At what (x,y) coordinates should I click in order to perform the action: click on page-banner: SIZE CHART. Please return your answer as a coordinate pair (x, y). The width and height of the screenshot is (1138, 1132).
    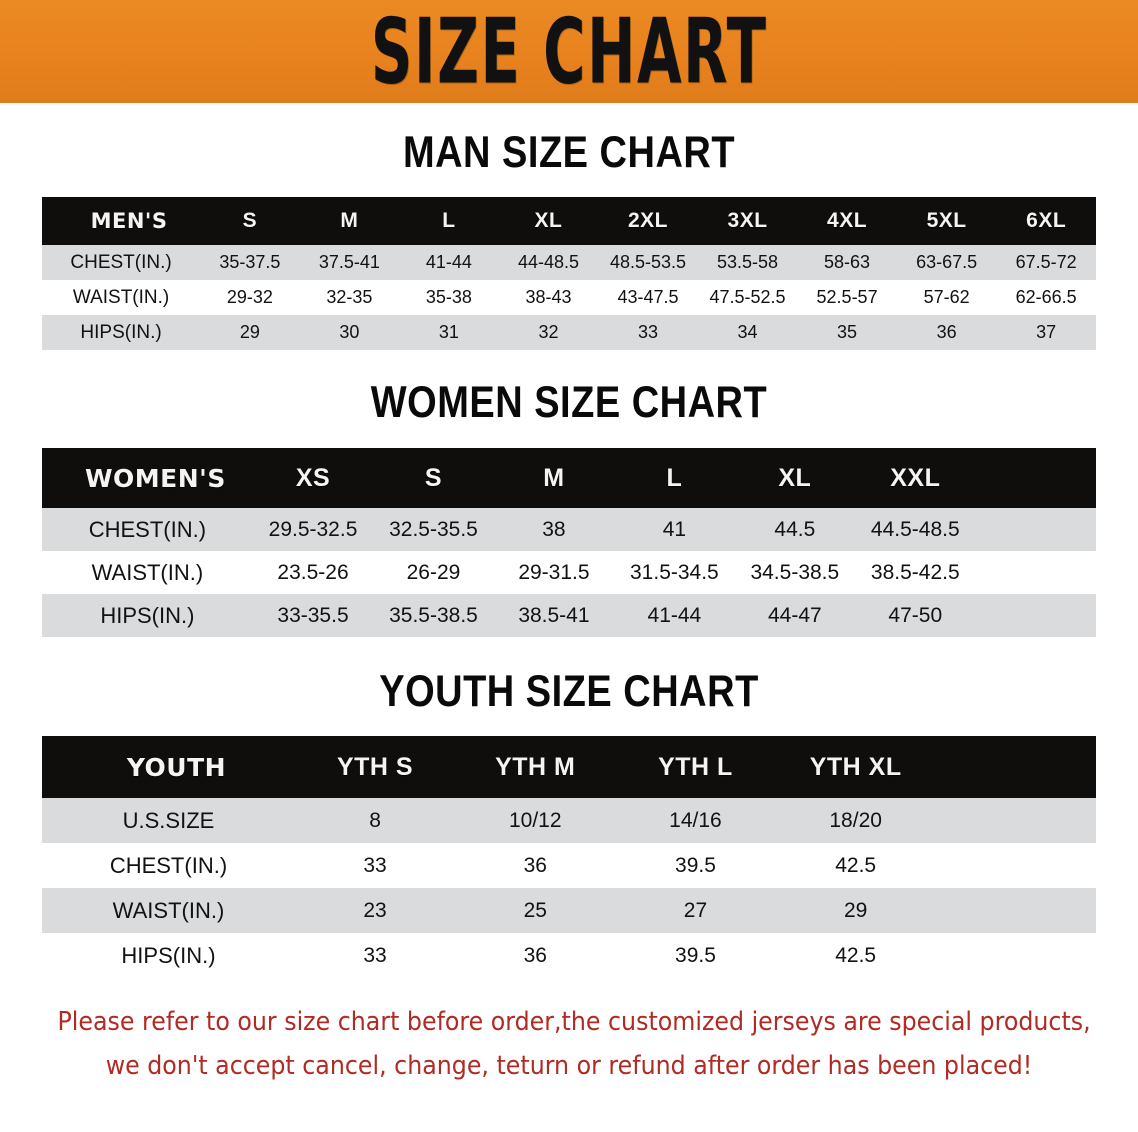
    Looking at the image, I should click on (569, 51).